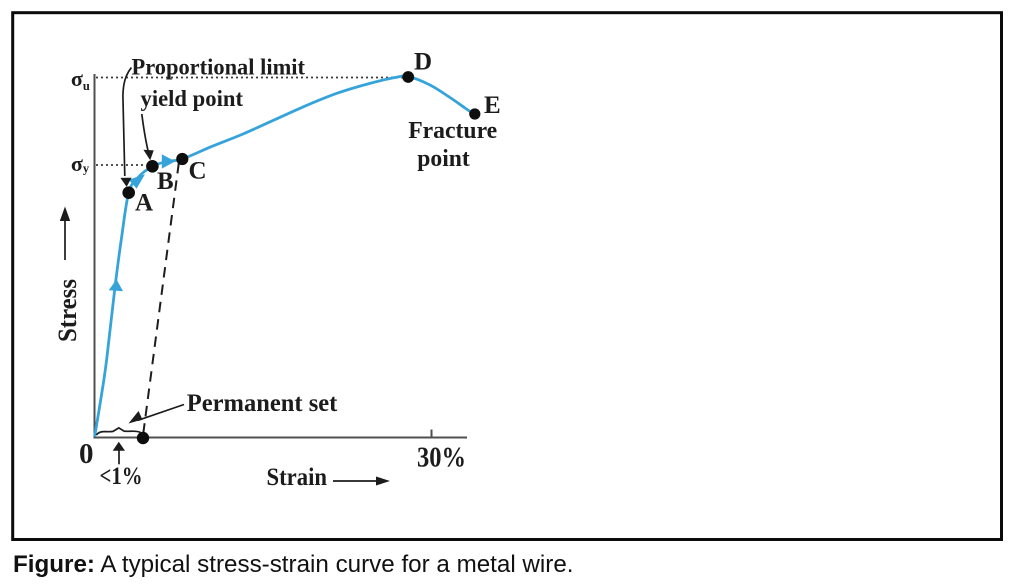  What do you see at coordinates (452, 130) in the screenshot?
I see `svg-text: Fracture` at bounding box center [452, 130].